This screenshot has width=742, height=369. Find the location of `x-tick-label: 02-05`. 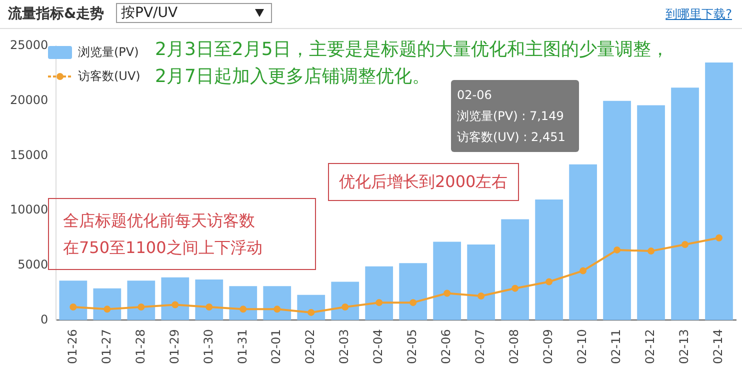

x-tick-label: 02-05 is located at coordinates (412, 346).